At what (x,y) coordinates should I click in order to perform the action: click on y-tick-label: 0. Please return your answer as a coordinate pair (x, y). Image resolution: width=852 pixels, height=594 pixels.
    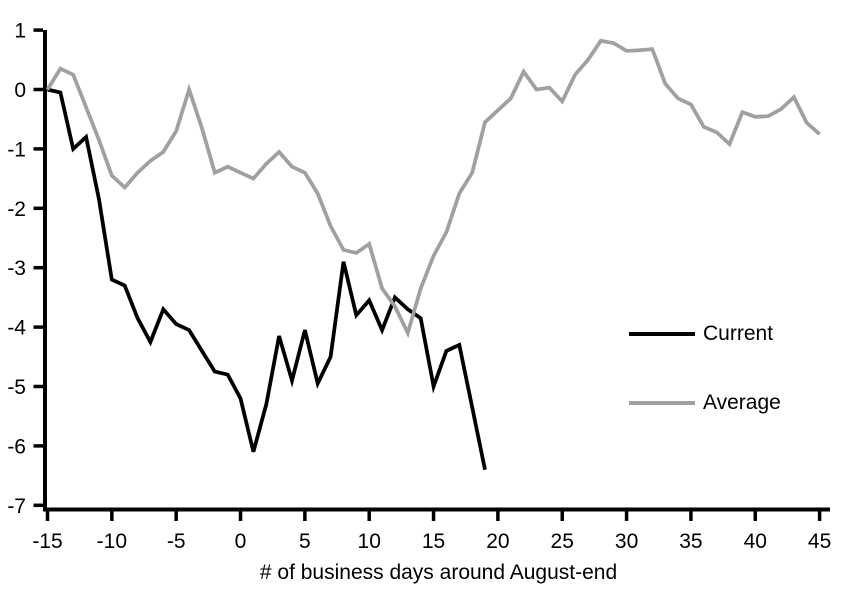
    Looking at the image, I should click on (20, 90).